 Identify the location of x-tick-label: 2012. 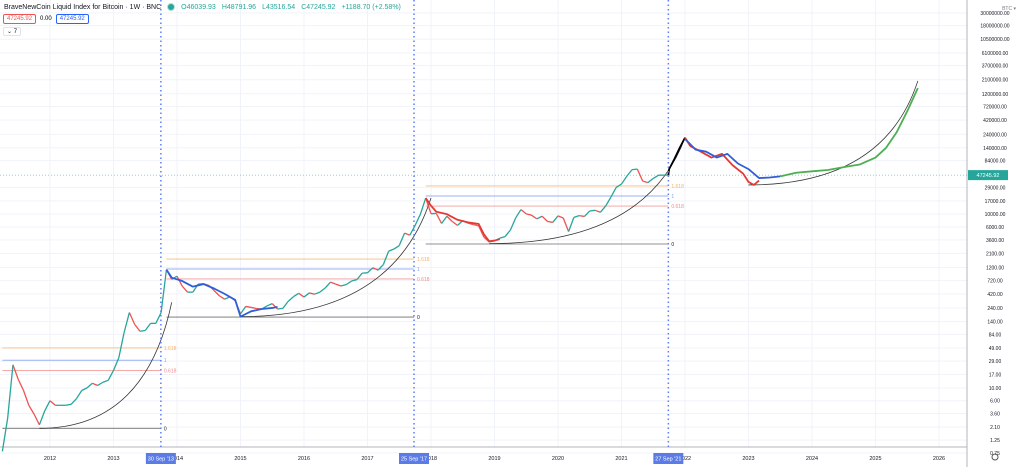
(50, 459).